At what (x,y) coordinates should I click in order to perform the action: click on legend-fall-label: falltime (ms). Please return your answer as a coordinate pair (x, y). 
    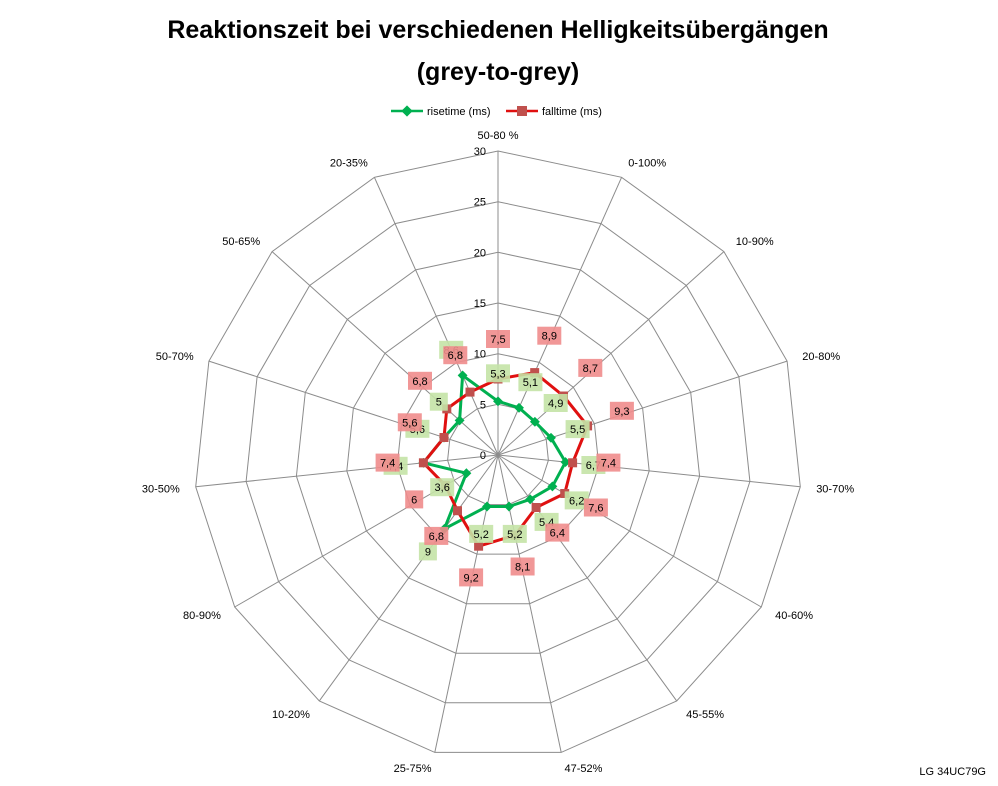
    Looking at the image, I should click on (572, 112).